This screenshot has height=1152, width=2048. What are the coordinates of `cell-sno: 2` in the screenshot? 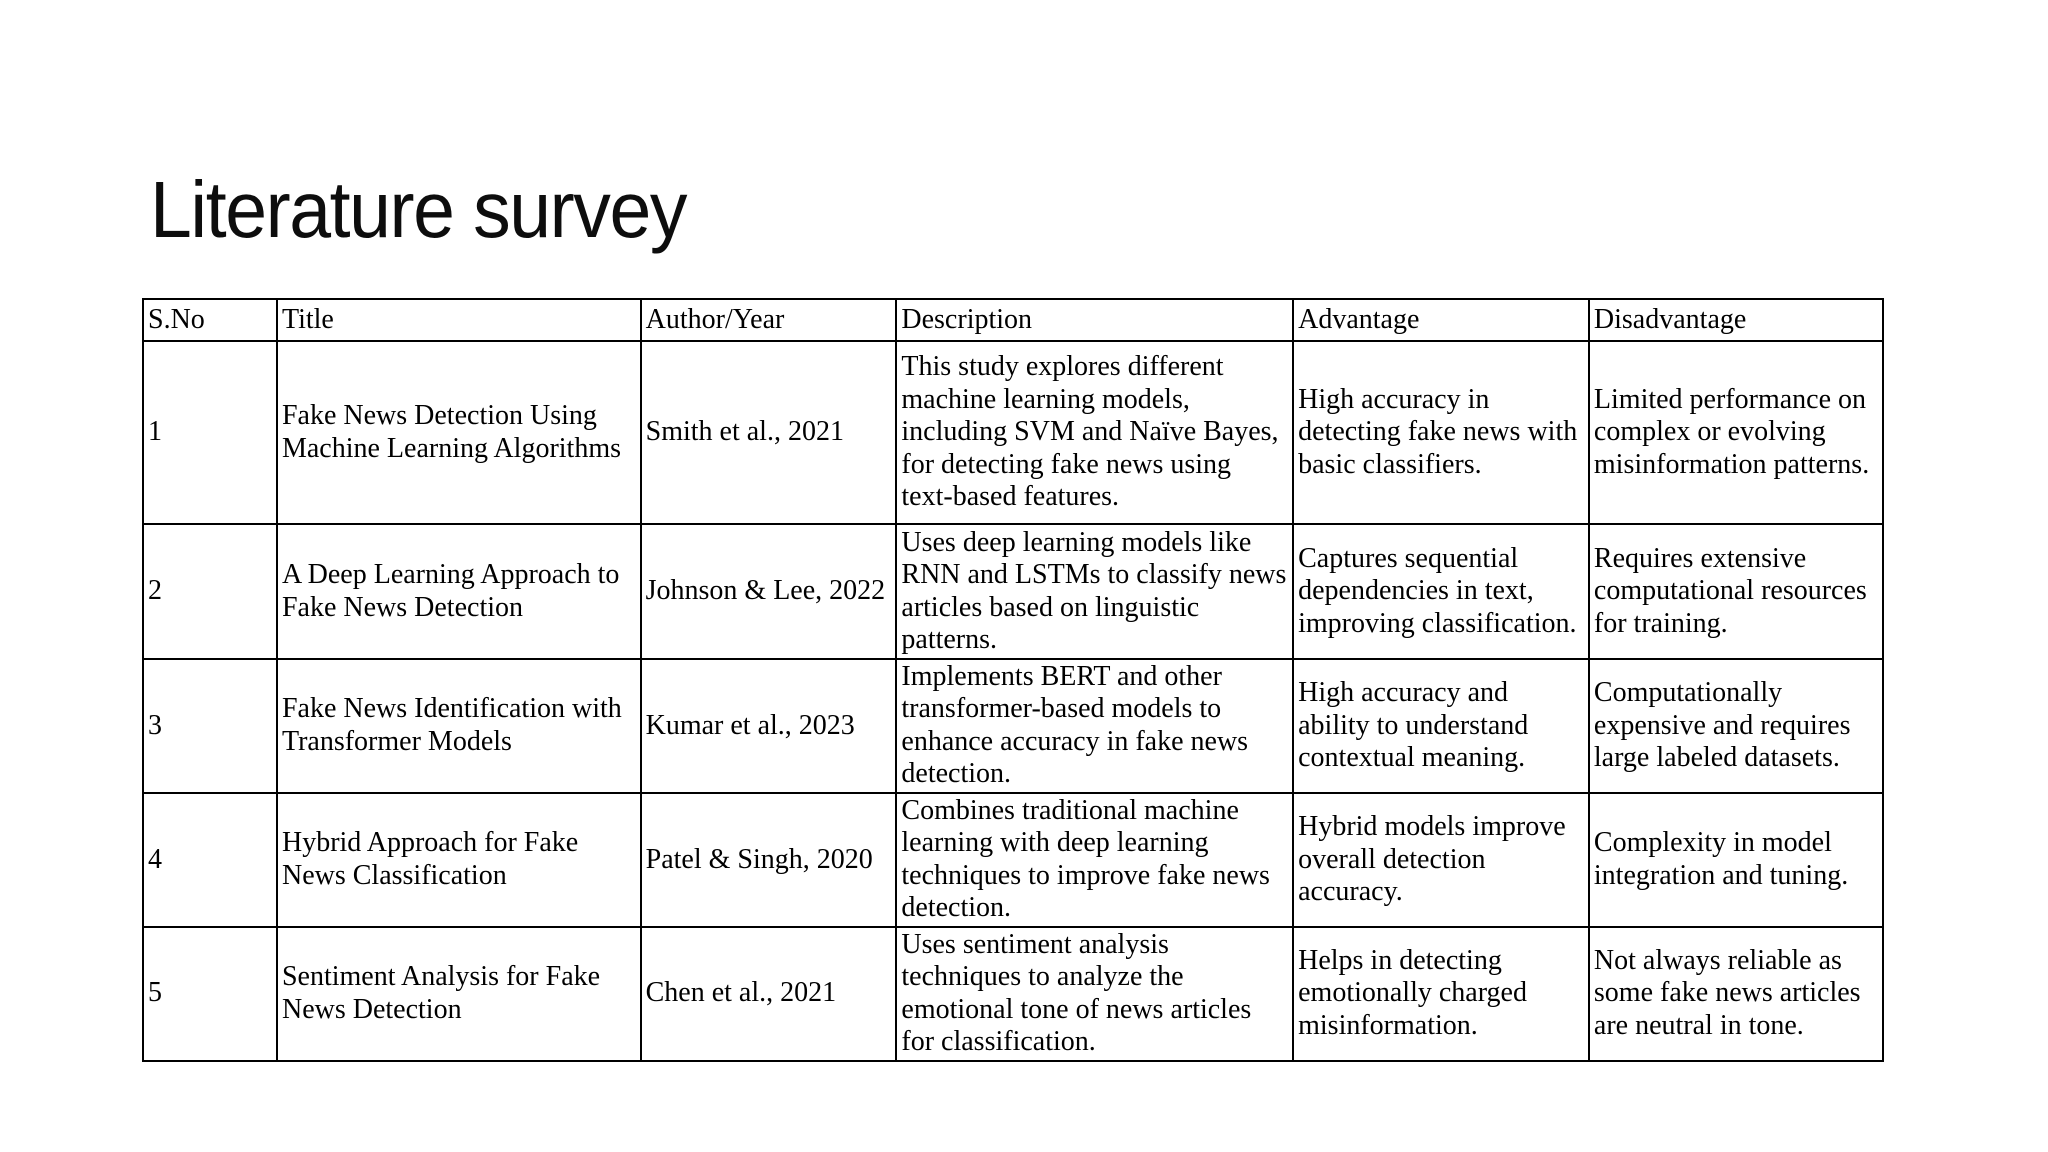 It's located at (210, 591).